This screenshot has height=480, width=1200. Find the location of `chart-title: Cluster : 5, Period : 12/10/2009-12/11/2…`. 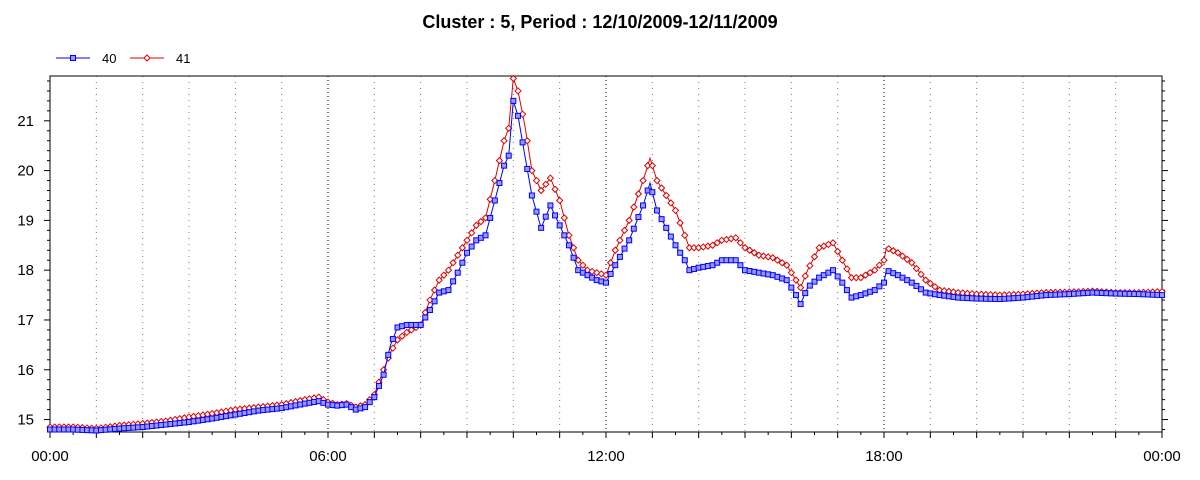

chart-title: Cluster : 5, Period : 12/10/2009-12/11/2… is located at coordinates (600, 22).